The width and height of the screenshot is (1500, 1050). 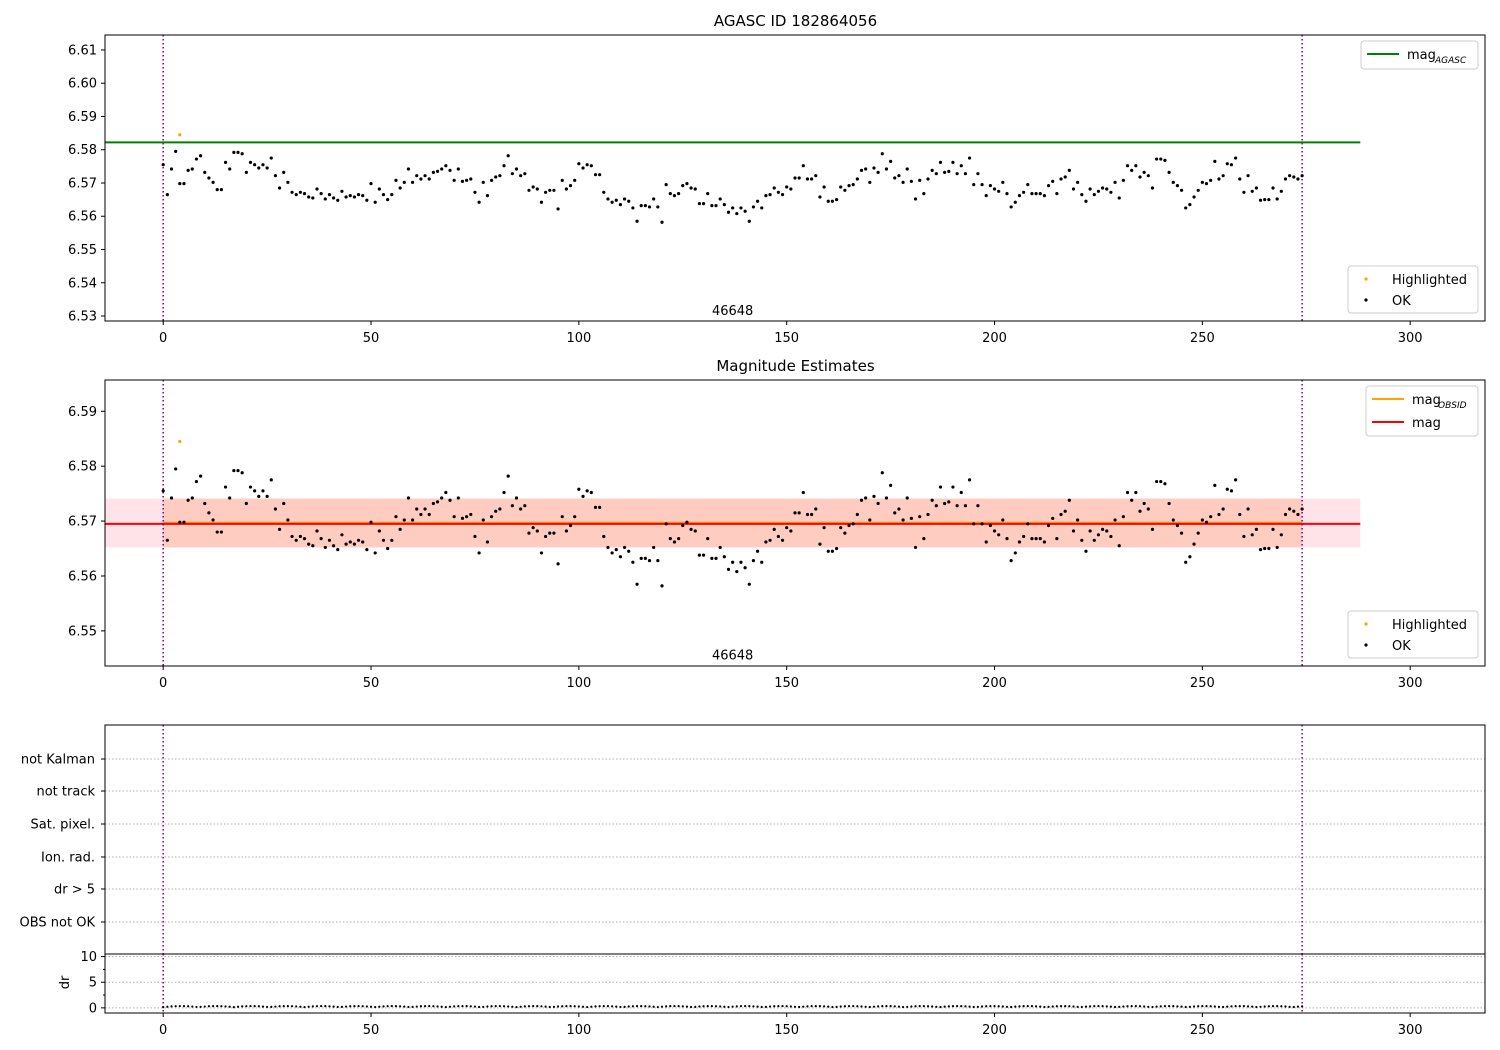 I want to click on legend-agasc-subscript: AGASC, so click(x=1450, y=61).